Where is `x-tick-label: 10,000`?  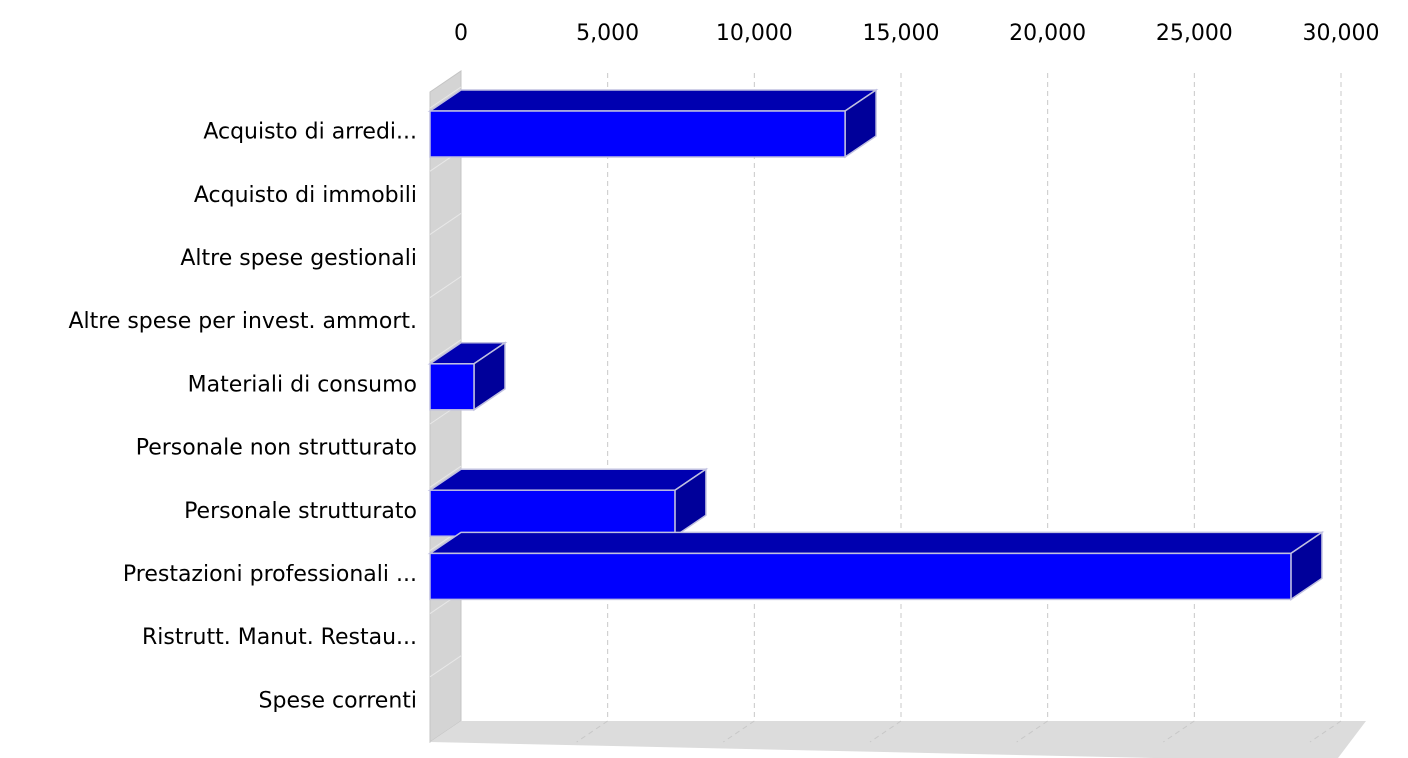 x-tick-label: 10,000 is located at coordinates (754, 33).